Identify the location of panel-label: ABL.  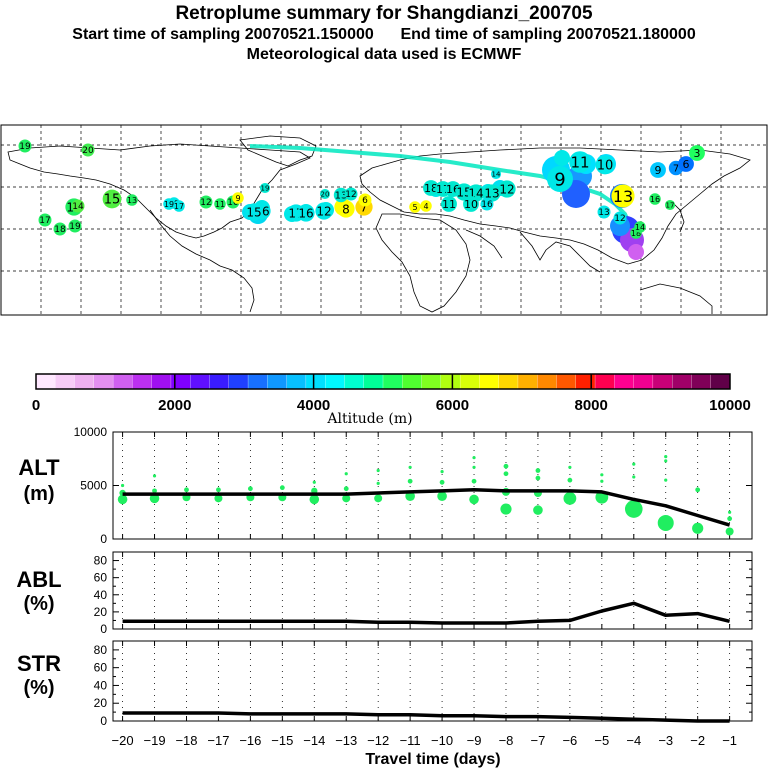
(38, 579).